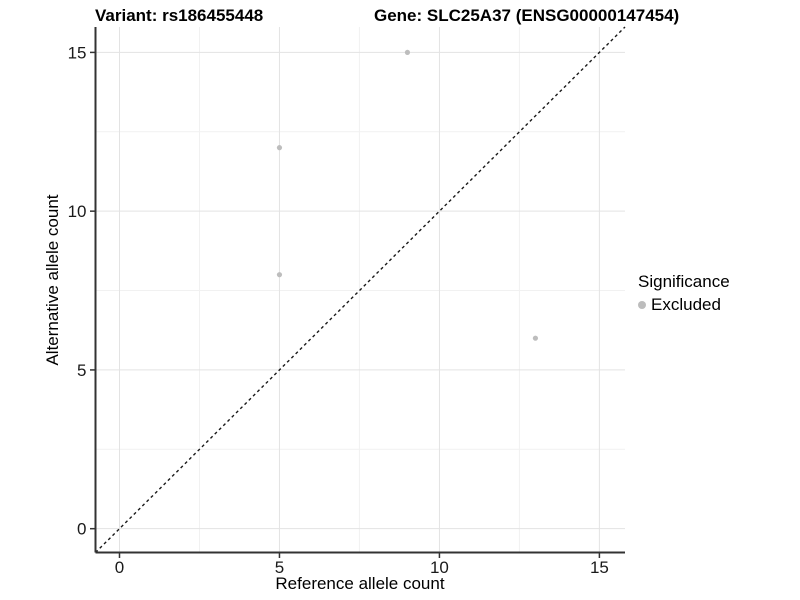 The height and width of the screenshot is (600, 800). What do you see at coordinates (77, 211) in the screenshot?
I see `y-tick-label: 10` at bounding box center [77, 211].